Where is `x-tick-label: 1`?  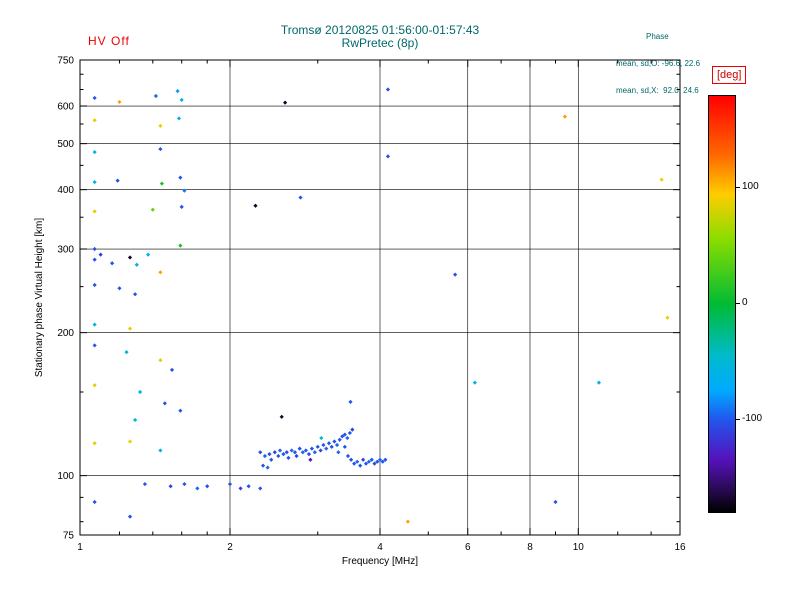
x-tick-label: 1 is located at coordinates (80, 547).